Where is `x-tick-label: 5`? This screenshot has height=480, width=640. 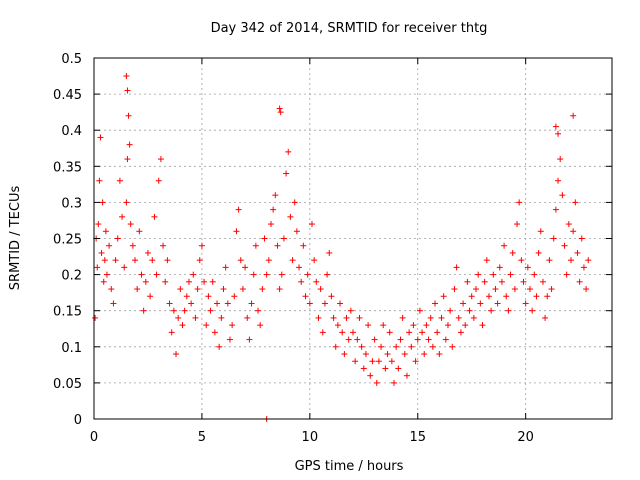 x-tick-label: 5 is located at coordinates (202, 437).